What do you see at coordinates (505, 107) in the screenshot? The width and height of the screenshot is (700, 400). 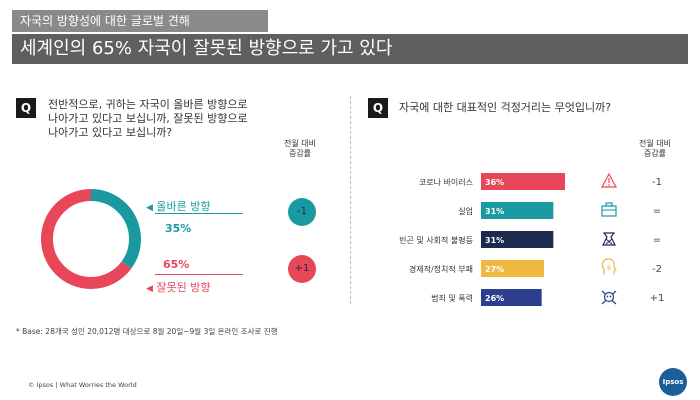 I see `question-text-right: 자국에 대한 대표적인 걱정거리는 무엇입니까?` at bounding box center [505, 107].